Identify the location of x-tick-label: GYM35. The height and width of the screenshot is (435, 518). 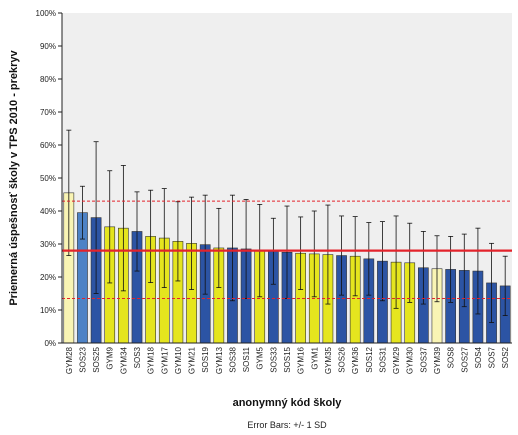
(328, 360).